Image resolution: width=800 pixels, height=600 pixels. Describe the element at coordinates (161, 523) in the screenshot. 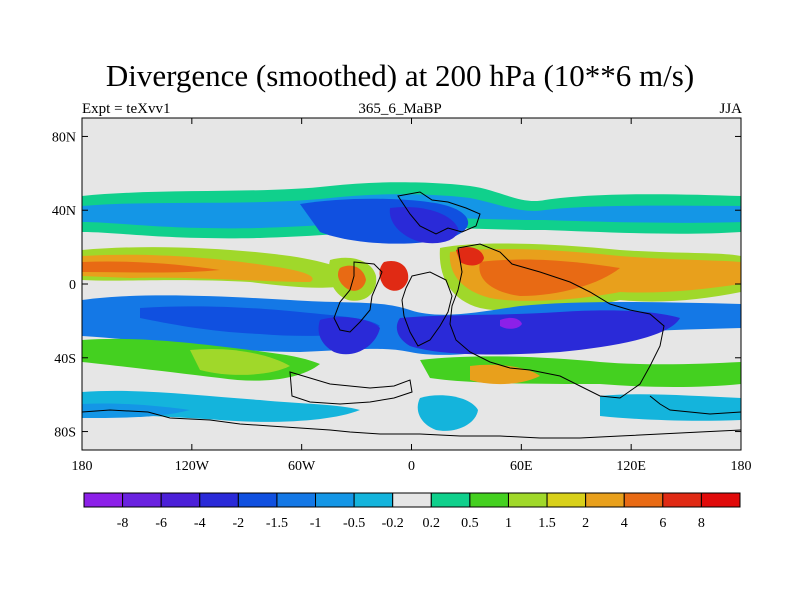

I see `colorbar-label: -6` at that location.